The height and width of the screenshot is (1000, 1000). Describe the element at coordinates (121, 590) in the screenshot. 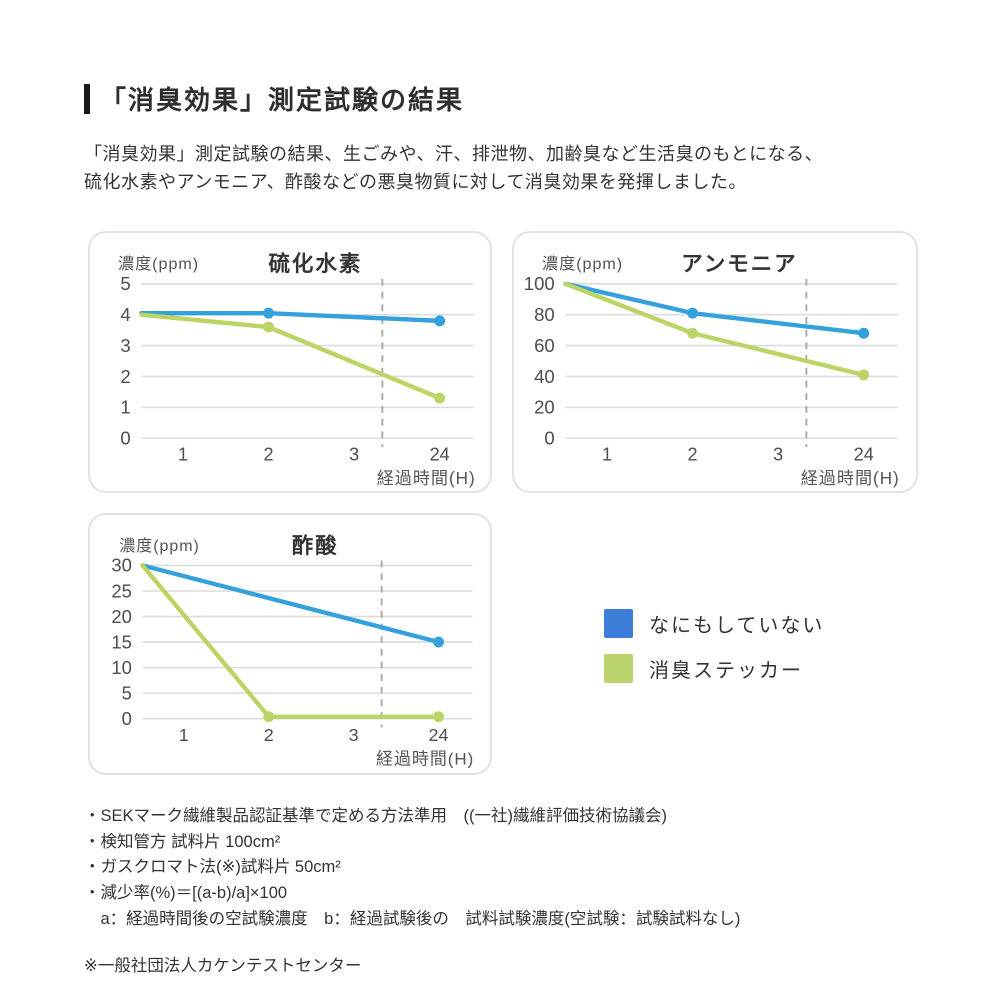

I see `svg-text: 25` at that location.